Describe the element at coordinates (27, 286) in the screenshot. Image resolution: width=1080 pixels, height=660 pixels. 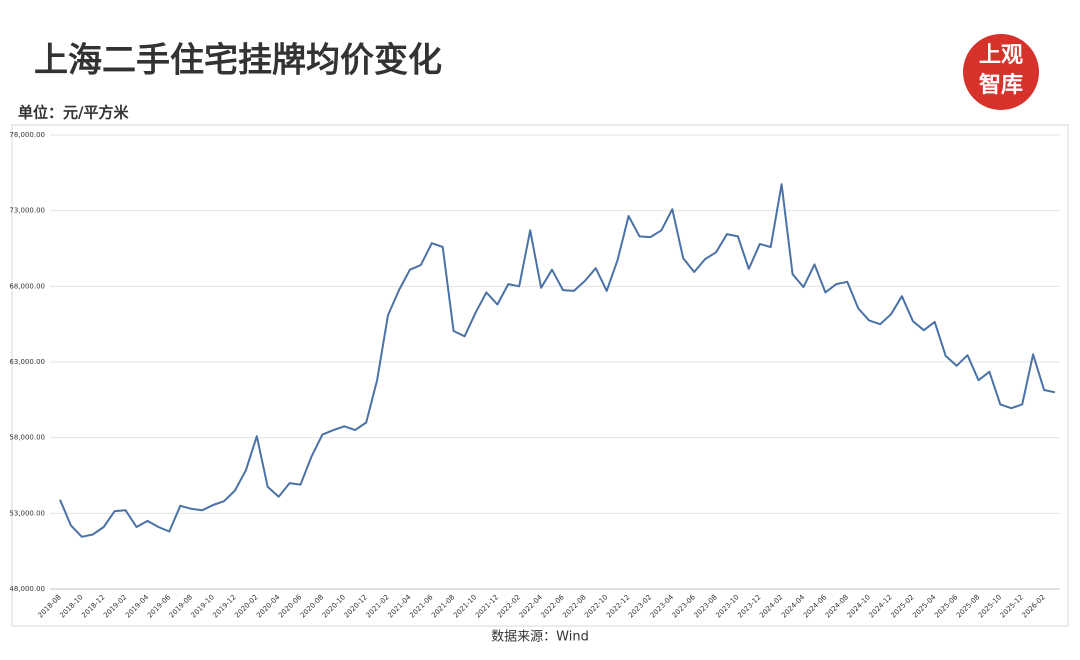
I see `y-tick-label: 68,000.00` at that location.